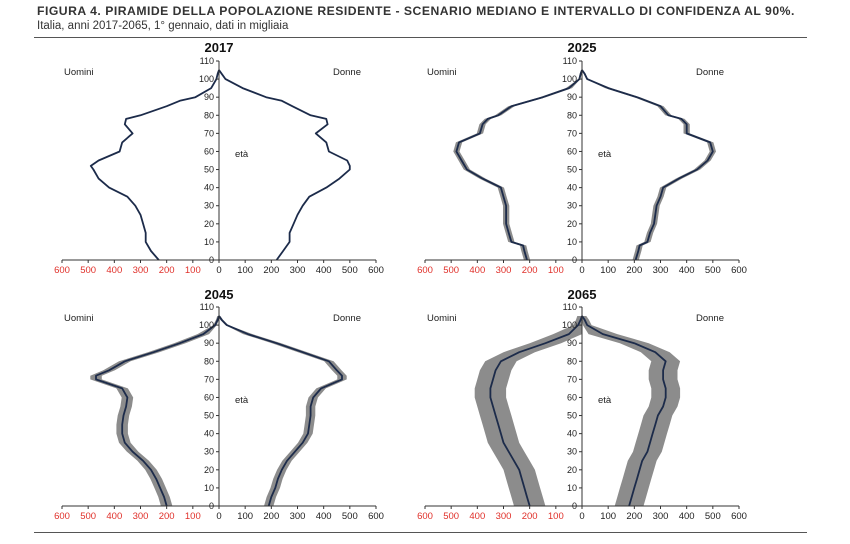 Image resolution: width=850 pixels, height=544 pixels. I want to click on x-tick-label-men: 300, so click(504, 270).